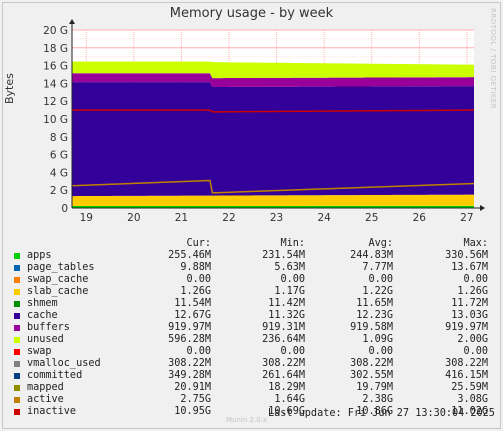  I want to click on legend-avg: 308.22M, so click(371, 363).